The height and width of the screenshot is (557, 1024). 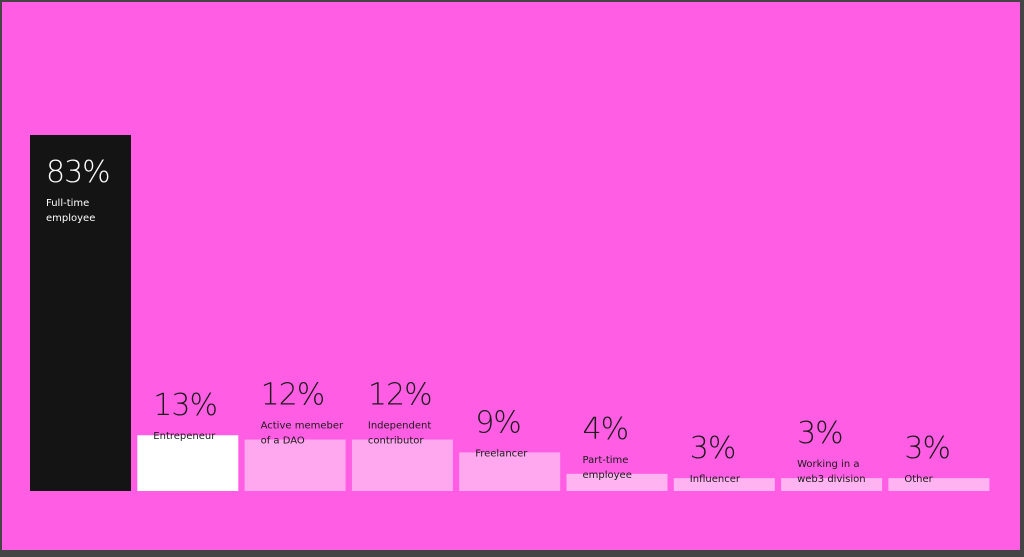 I want to click on category-label-6-0: Influencer, so click(x=715, y=479).